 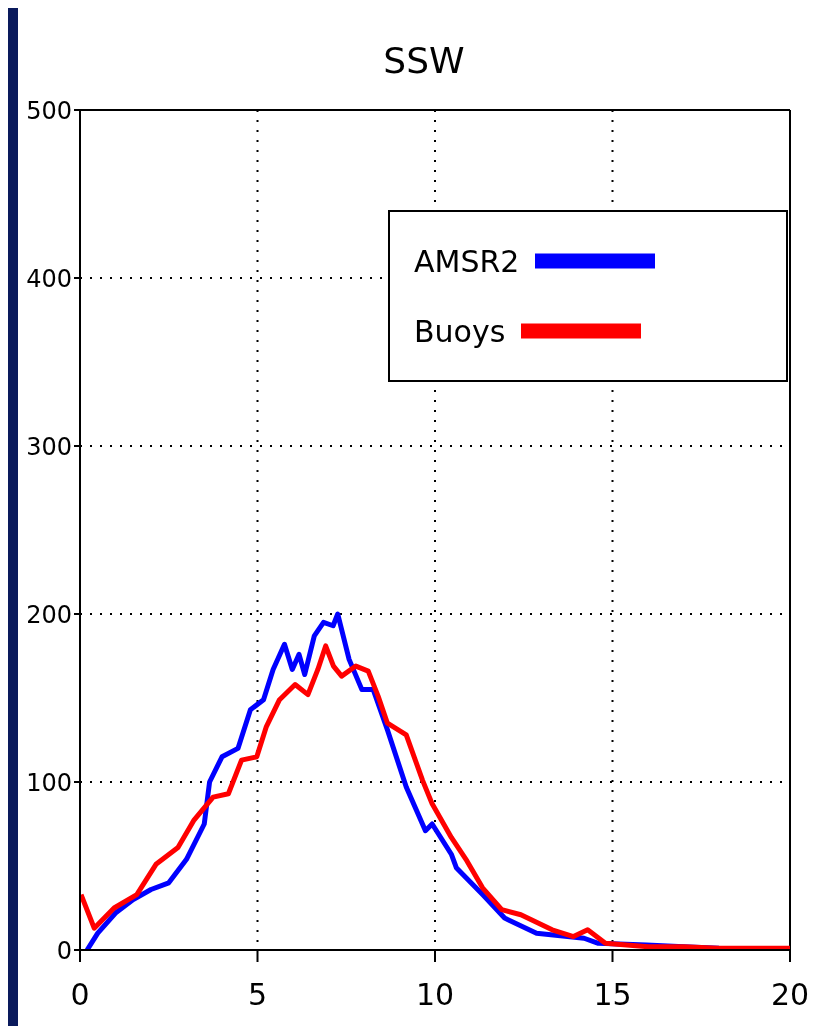 I want to click on chart-title: SSW, so click(x=424, y=60).